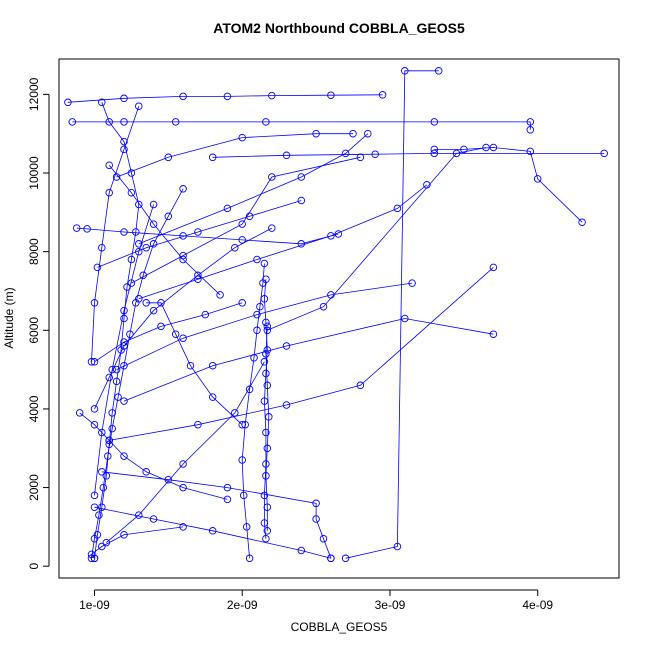 The height and width of the screenshot is (650, 650). I want to click on x-tick-label: 4e-09, so click(537, 605).